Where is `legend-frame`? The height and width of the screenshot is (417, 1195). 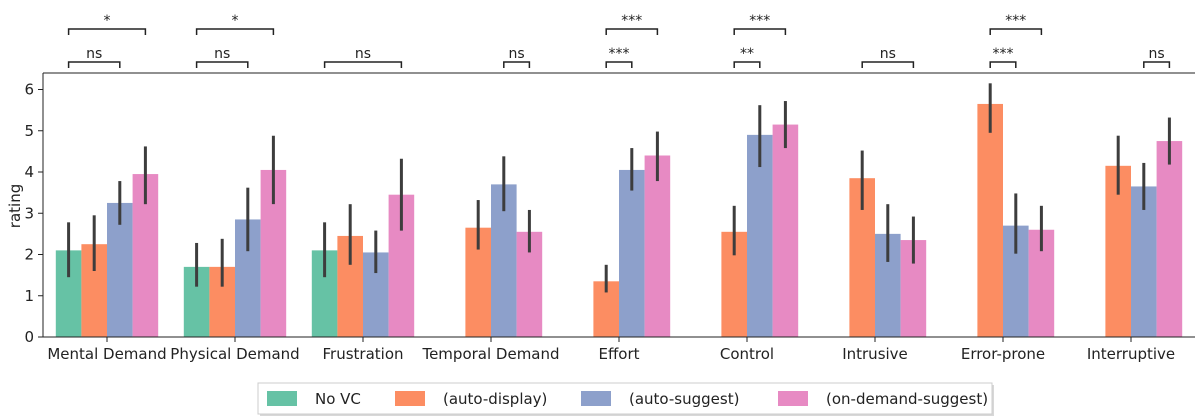 legend-frame is located at coordinates (625, 398).